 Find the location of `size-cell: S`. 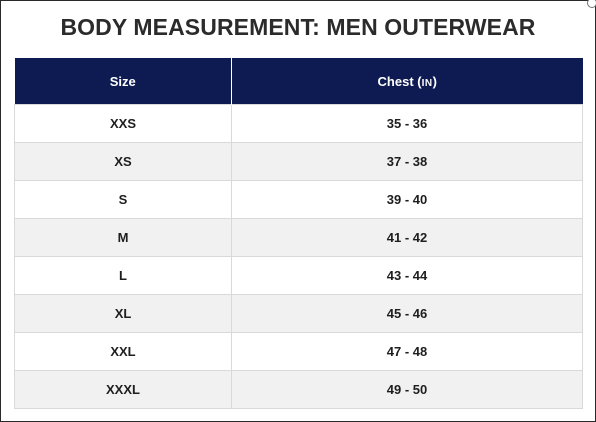

size-cell: S is located at coordinates (123, 199).